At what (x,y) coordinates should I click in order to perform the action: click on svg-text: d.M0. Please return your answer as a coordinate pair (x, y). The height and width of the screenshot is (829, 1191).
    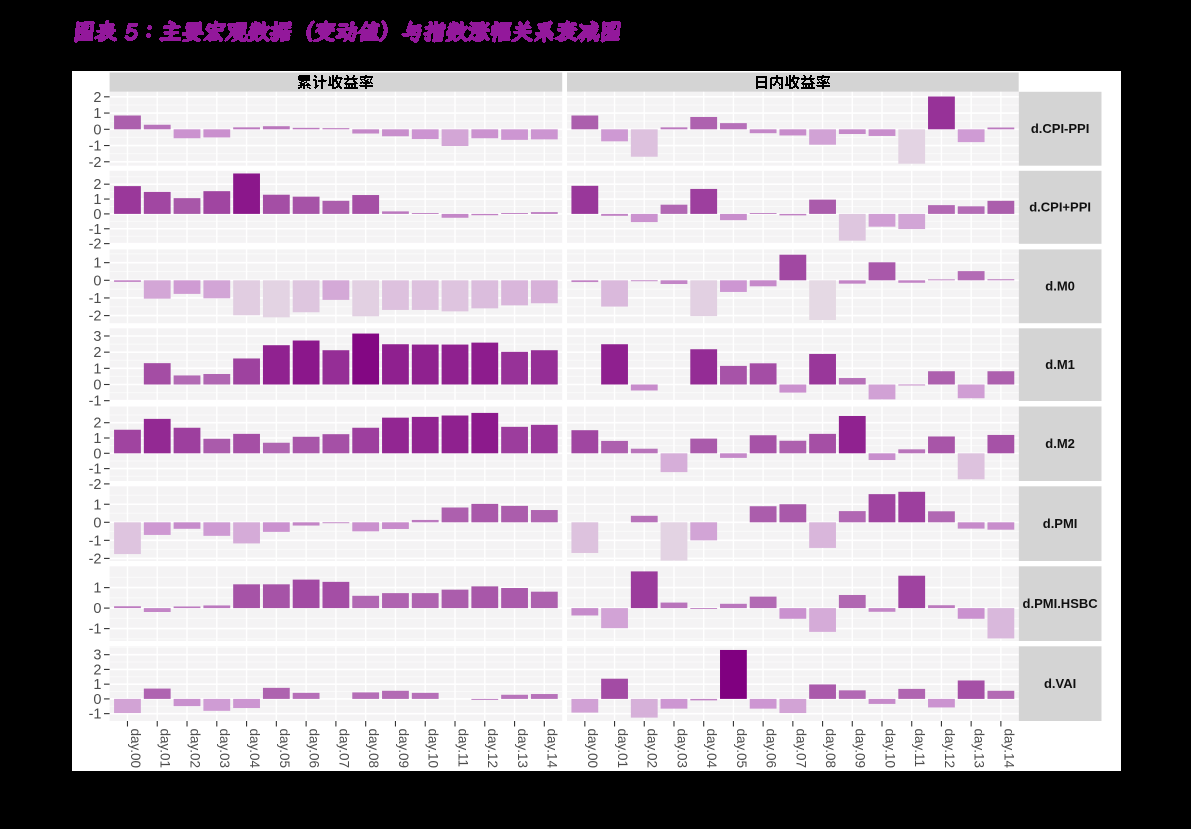
    Looking at the image, I should click on (1060, 286).